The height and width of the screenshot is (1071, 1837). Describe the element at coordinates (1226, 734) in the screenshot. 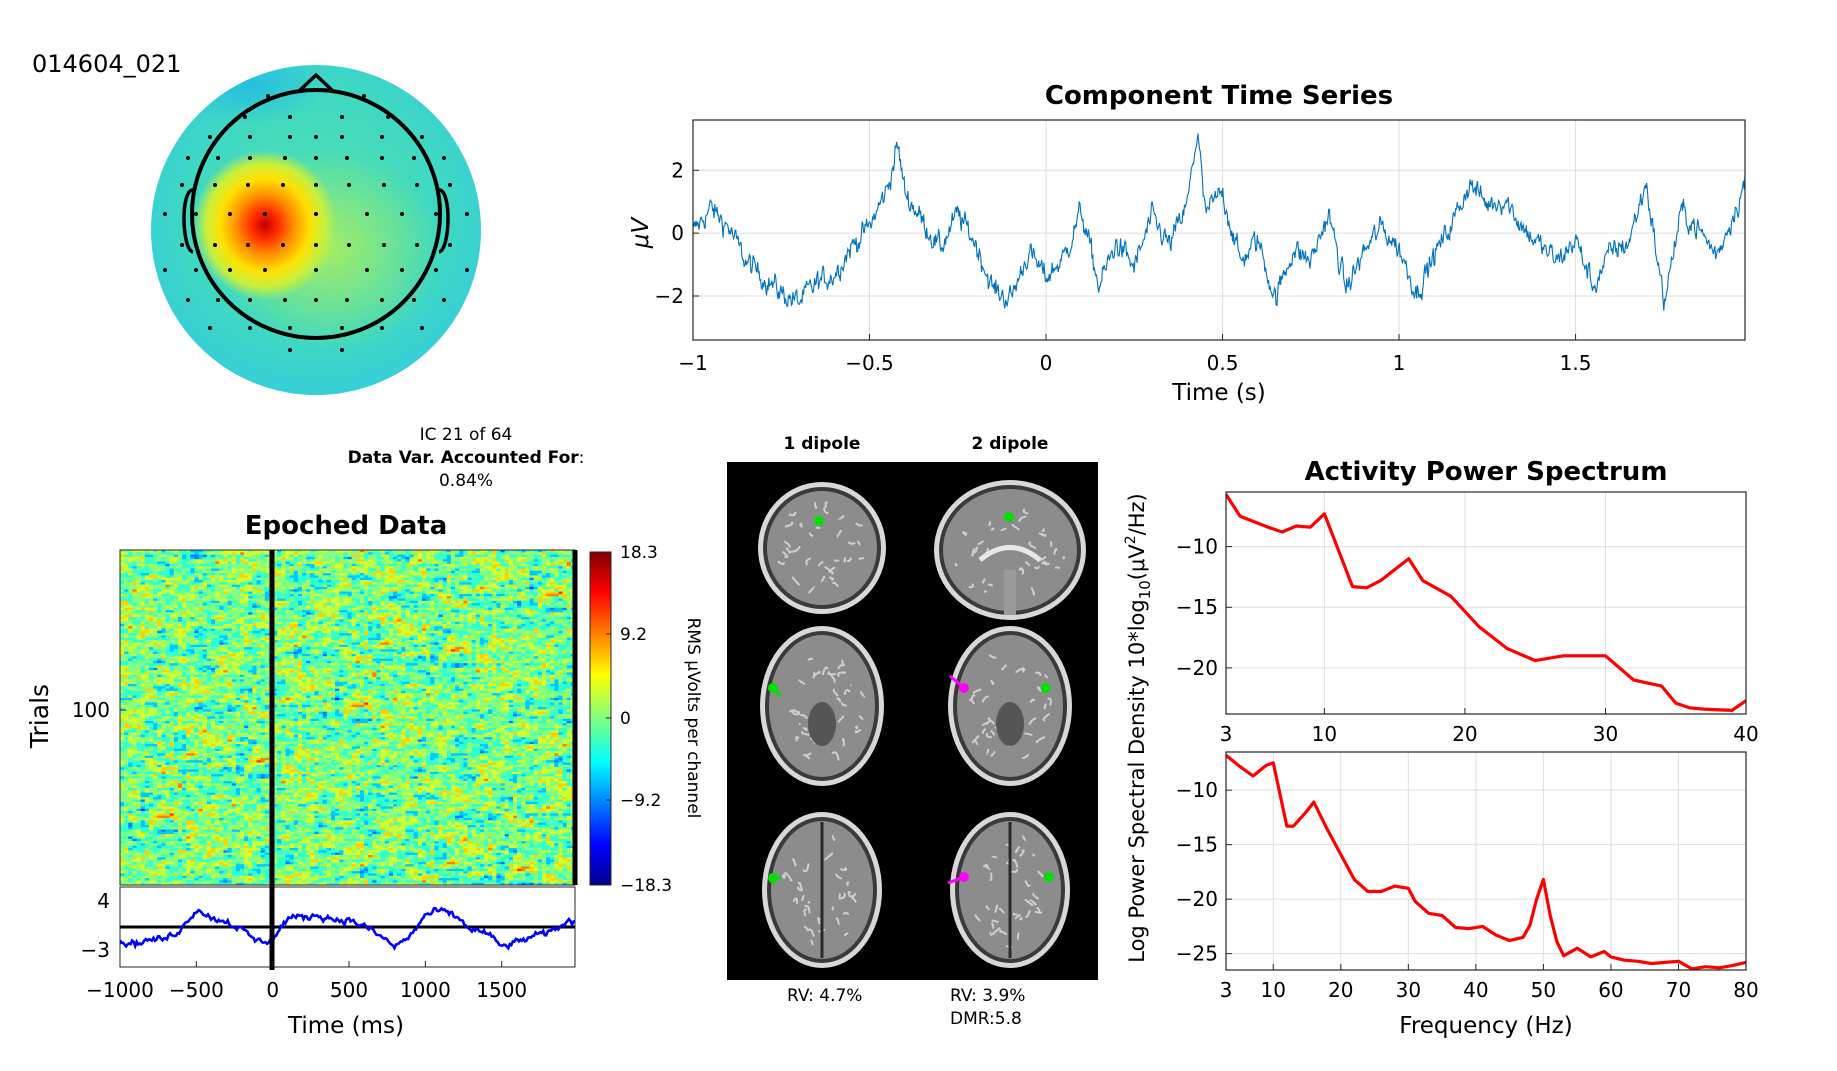

I see `x-tick-label: 3` at that location.